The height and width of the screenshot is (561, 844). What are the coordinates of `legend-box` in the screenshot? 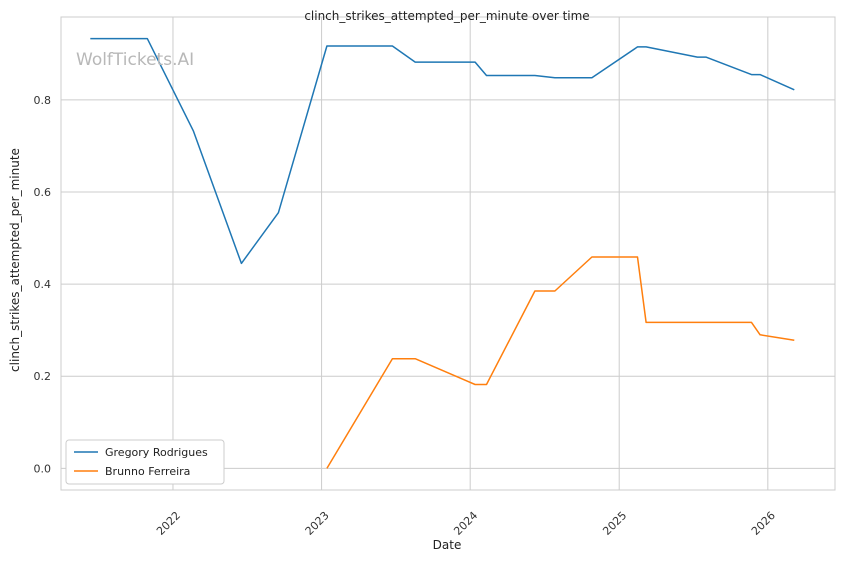 It's located at (145, 462).